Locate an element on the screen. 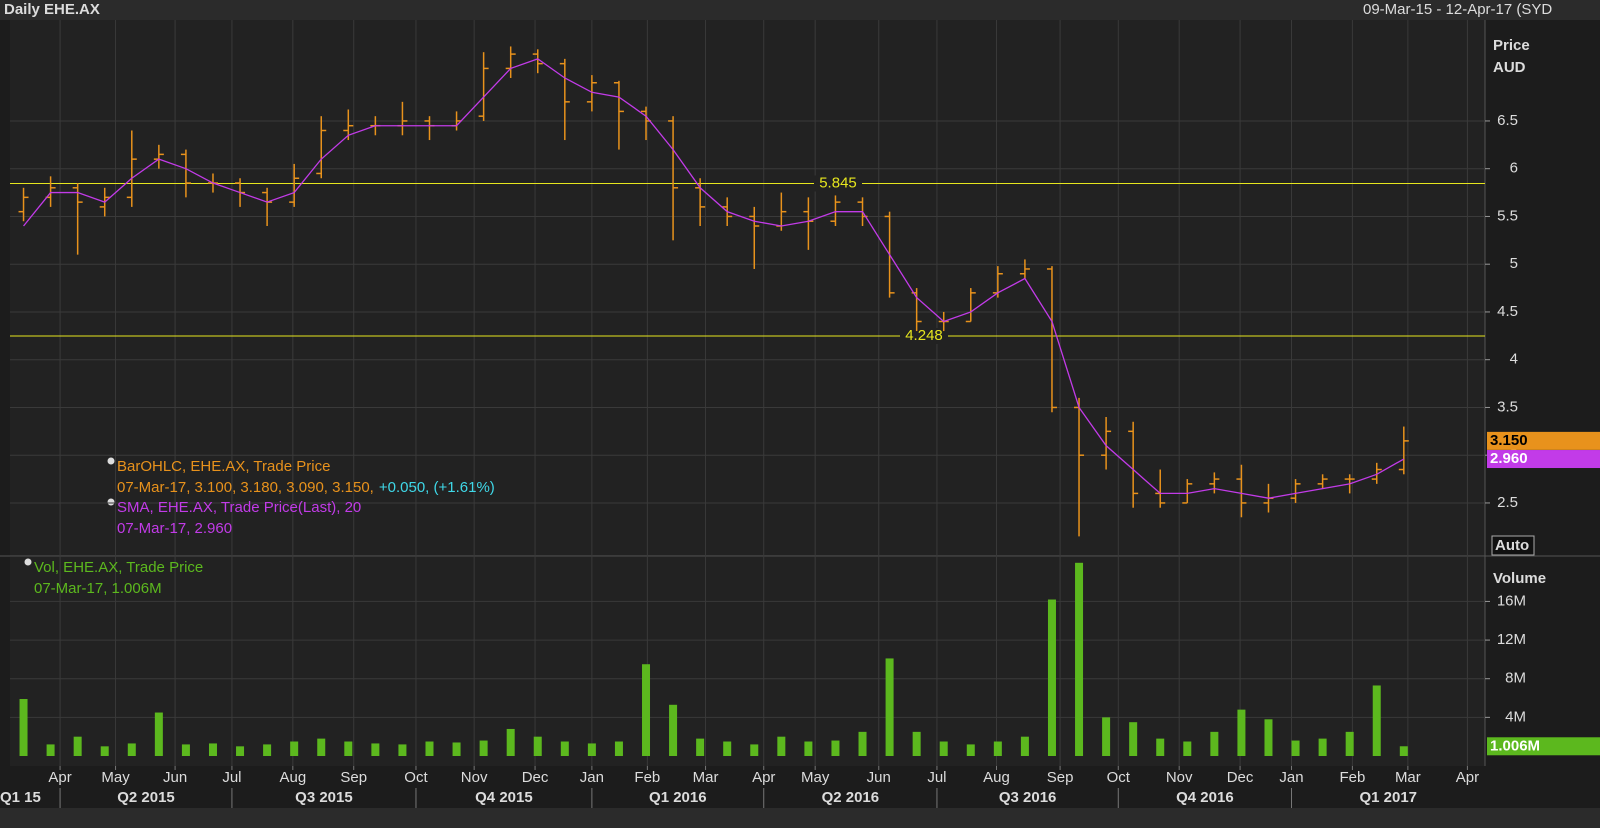 The image size is (1600, 828). x-tick-label: Jun is located at coordinates (175, 777).